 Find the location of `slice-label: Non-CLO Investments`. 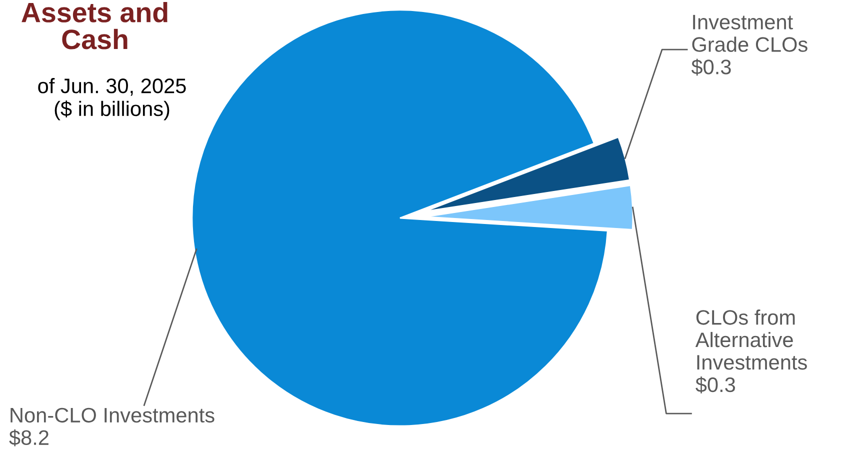

slice-label: Non-CLO Investments is located at coordinates (112, 415).